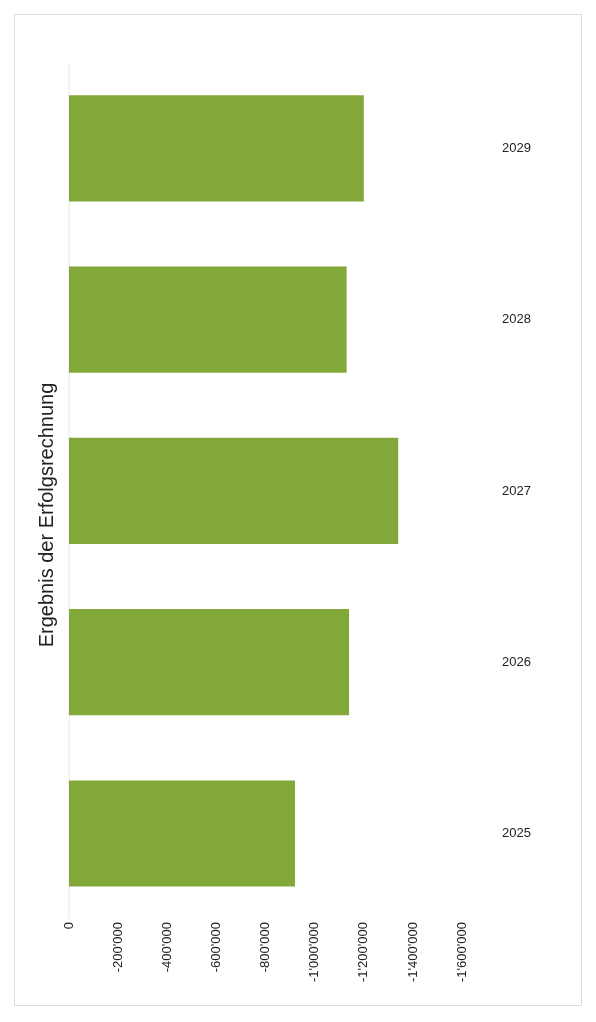  What do you see at coordinates (516, 319) in the screenshot?
I see `y-tick-label: 2028` at bounding box center [516, 319].